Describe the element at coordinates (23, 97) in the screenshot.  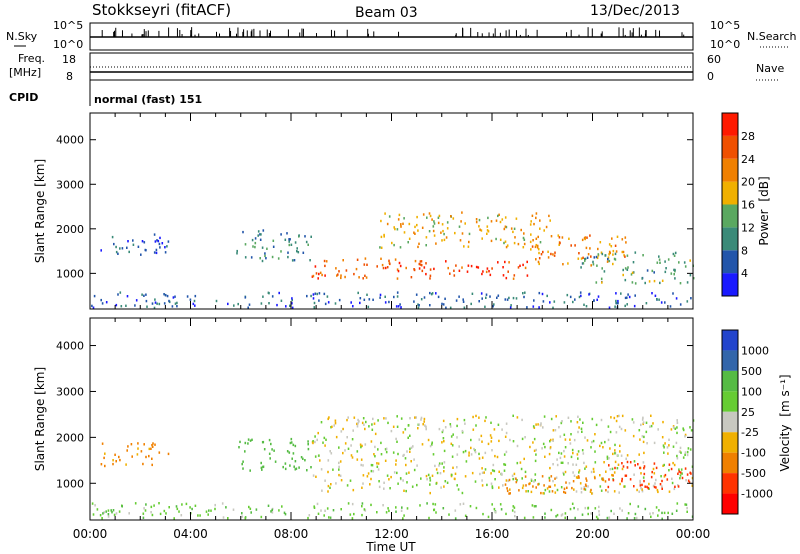
I see `cpid-label: CPID` at that location.